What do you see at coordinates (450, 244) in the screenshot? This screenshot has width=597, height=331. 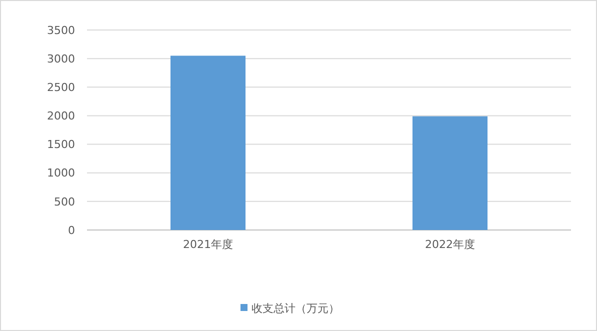 I see `x-tick-label: 2022年度` at bounding box center [450, 244].